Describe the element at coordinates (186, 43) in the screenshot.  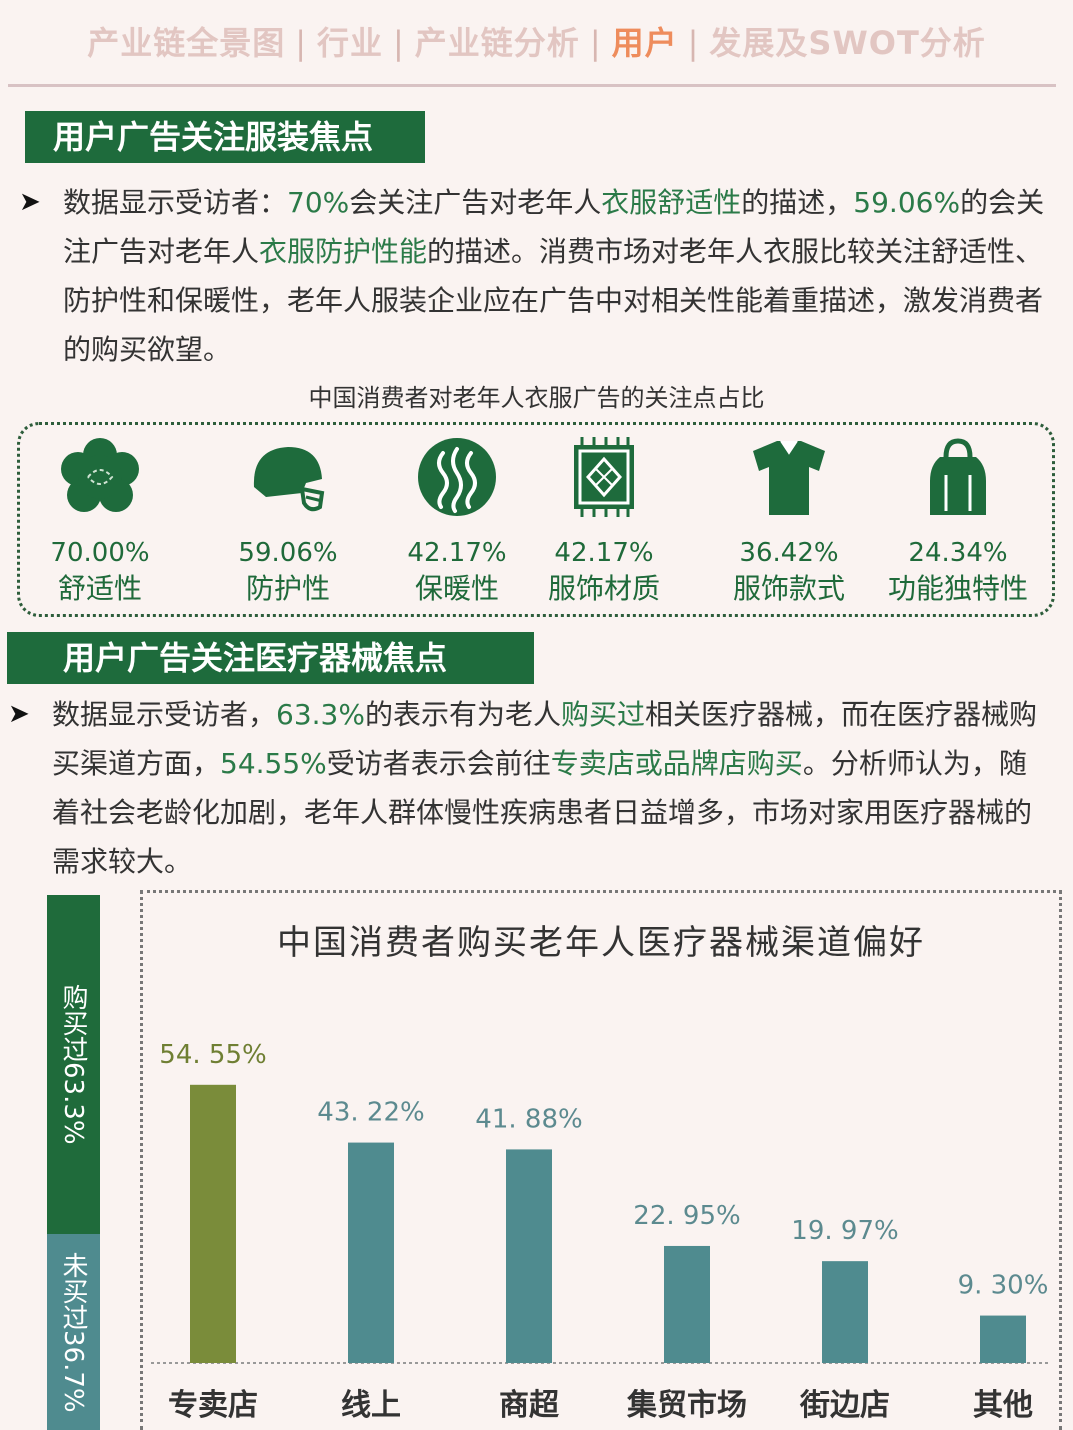
I see `nav-item-panorama: 产业链全景图` at that location.